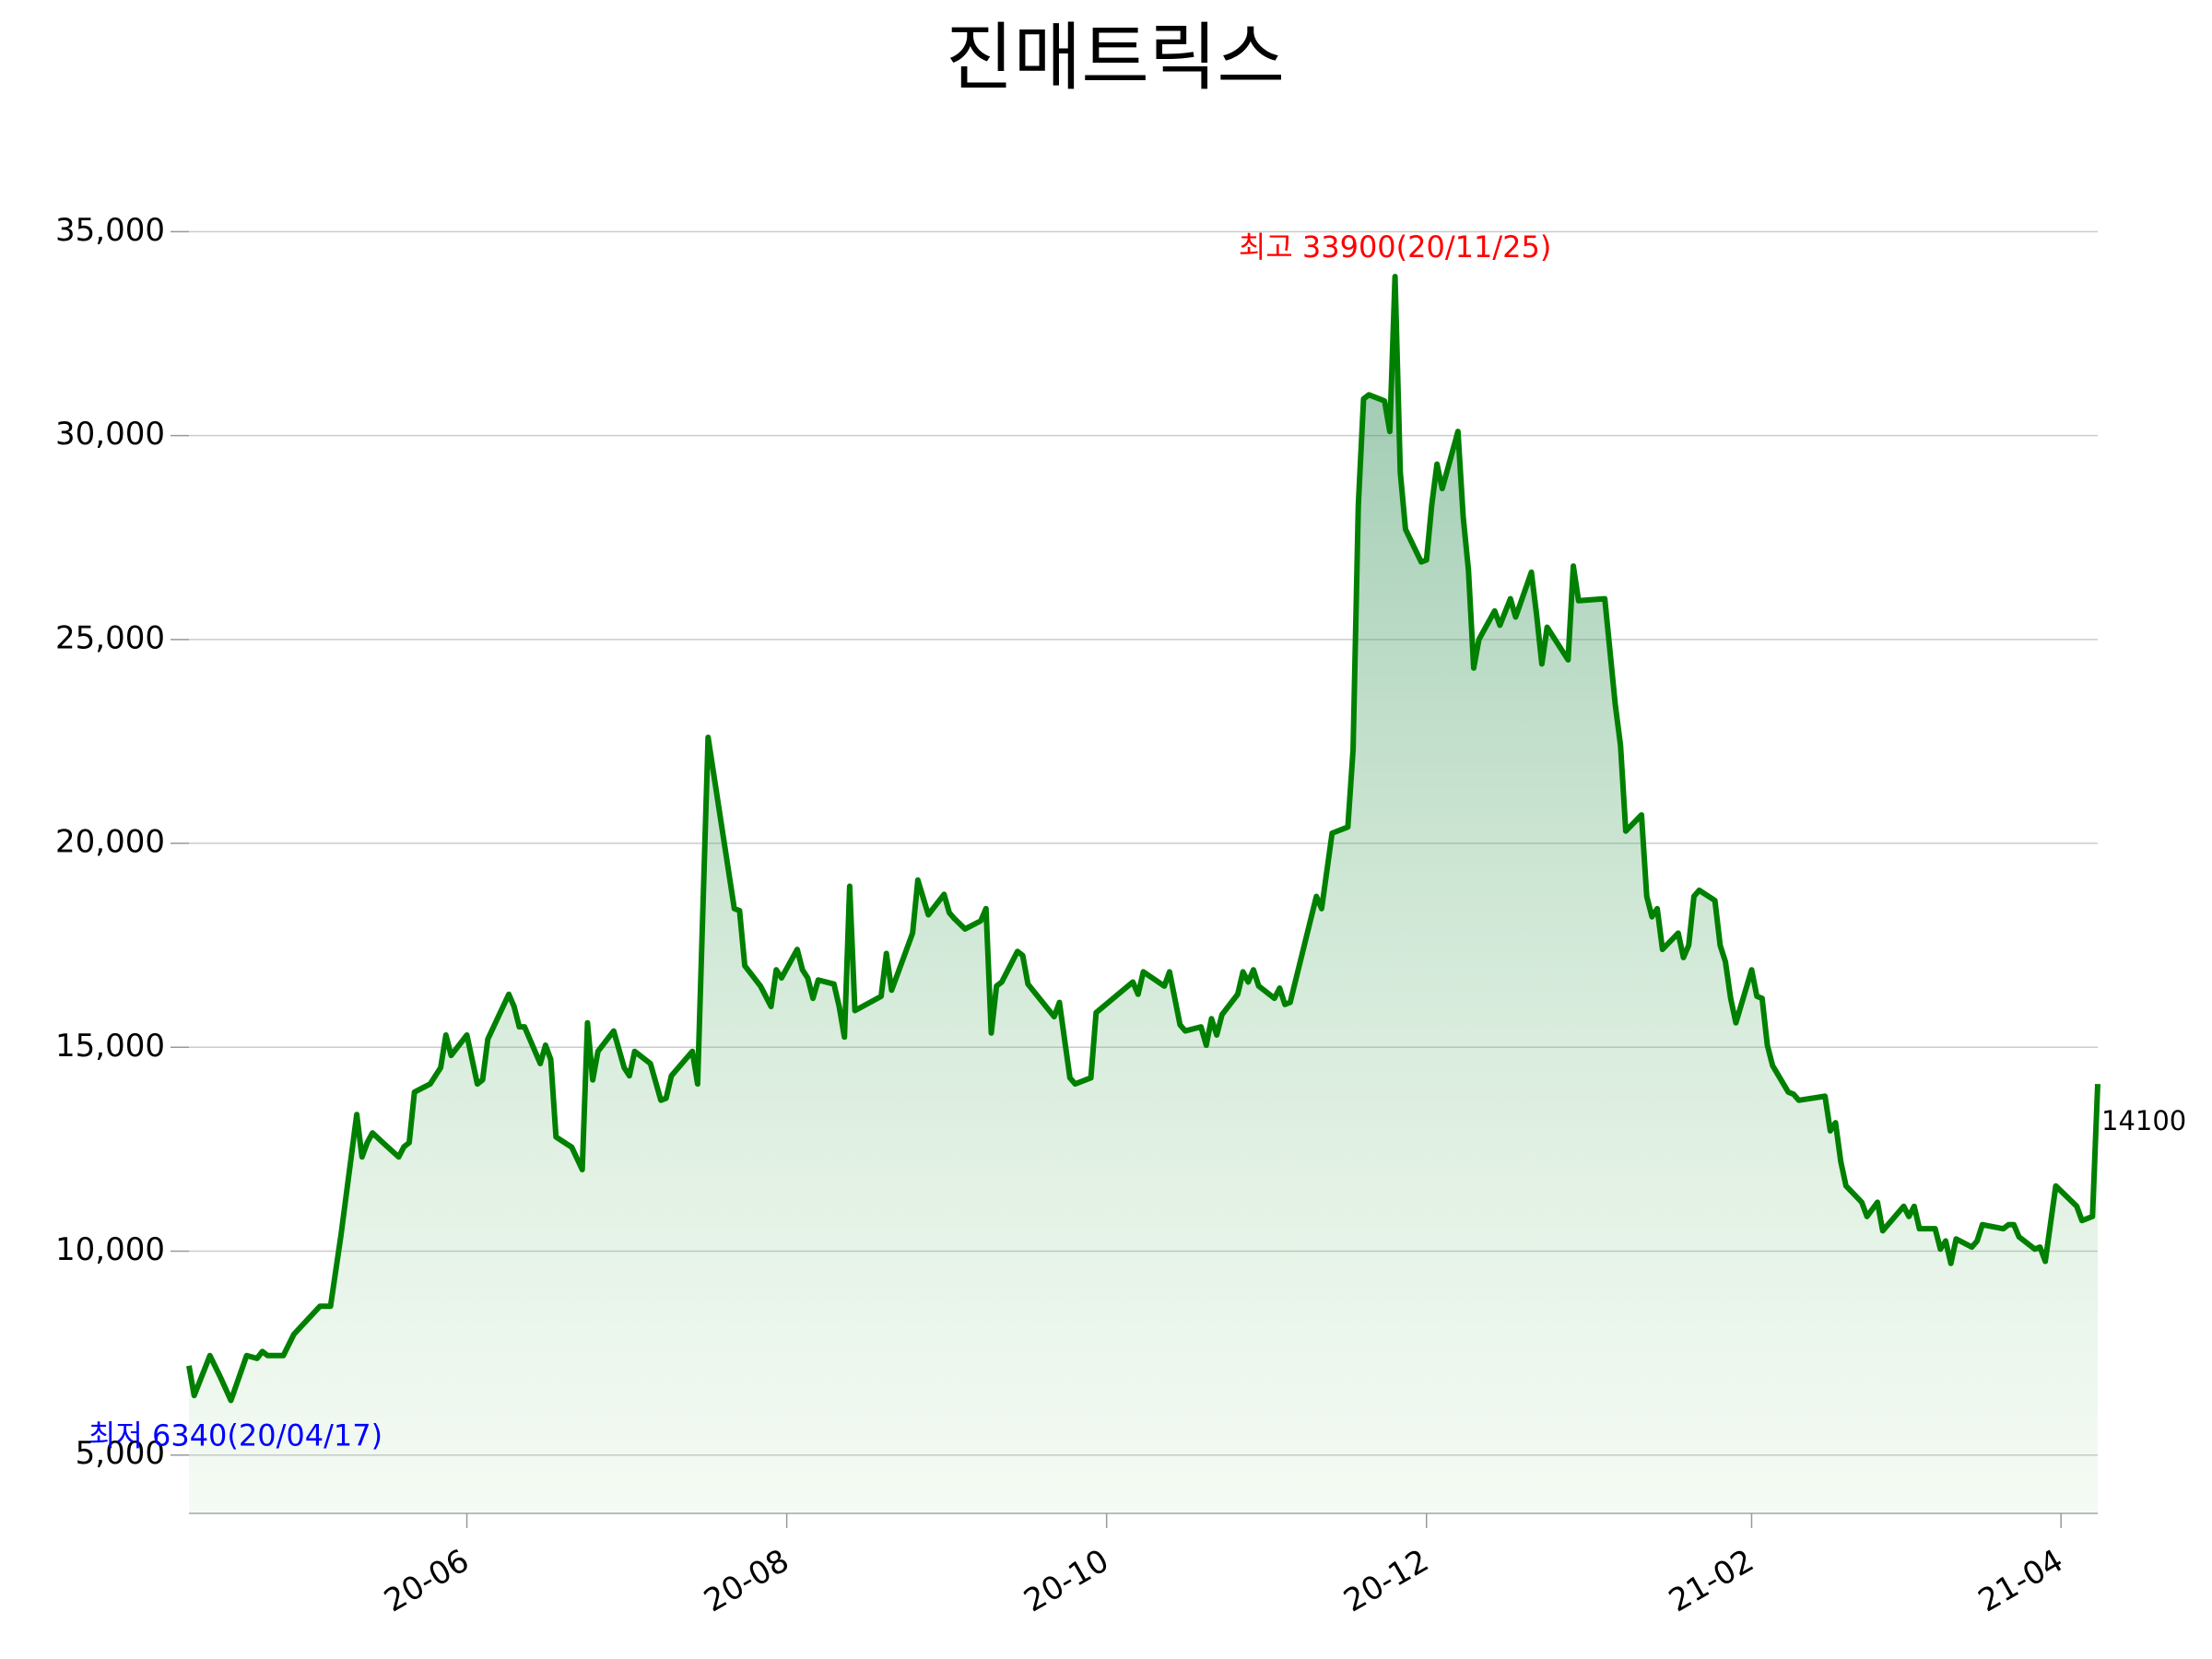 This screenshot has width=2212, height=1659. What do you see at coordinates (1711, 1580) in the screenshot?
I see `x-tick-label: 21-02` at bounding box center [1711, 1580].